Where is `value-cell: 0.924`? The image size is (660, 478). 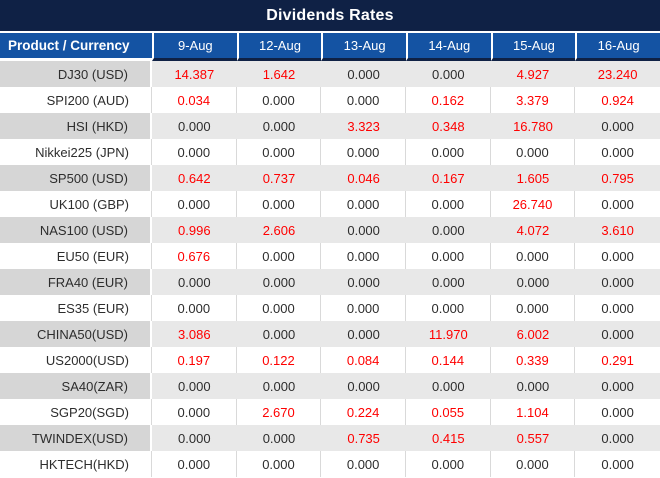
value-cell: 0.924 is located at coordinates (617, 100).